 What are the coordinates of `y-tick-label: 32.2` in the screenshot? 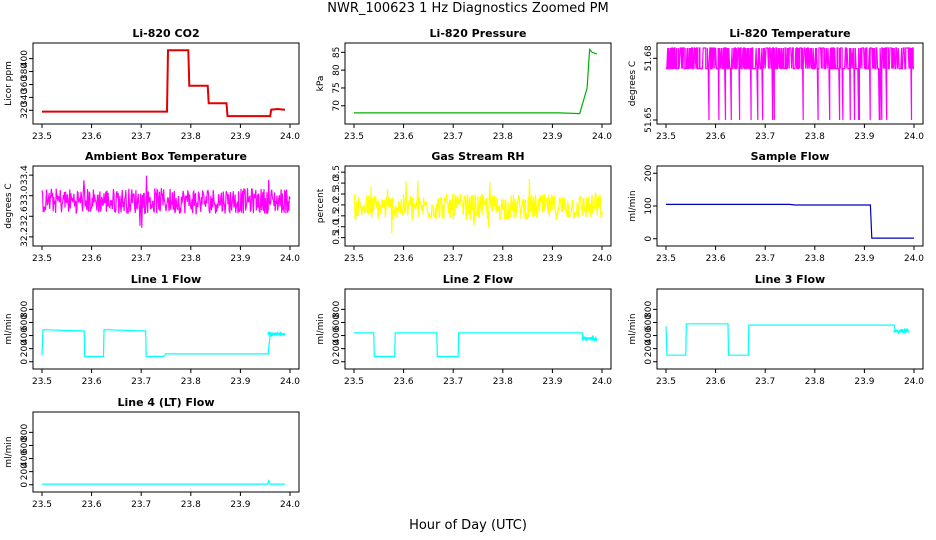 It's located at (25, 237).